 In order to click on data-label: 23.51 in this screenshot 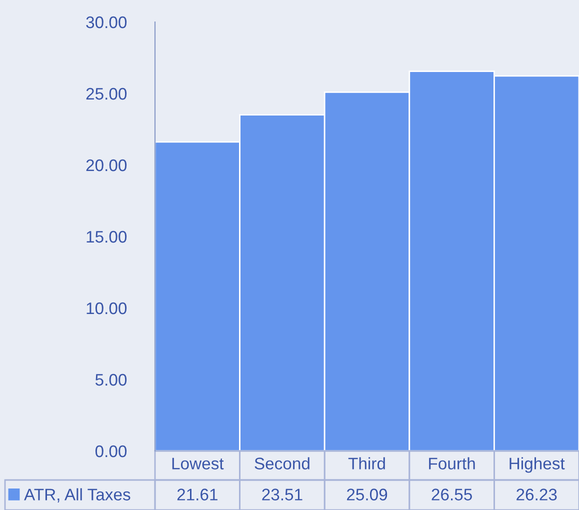, I will do `click(282, 494)`.